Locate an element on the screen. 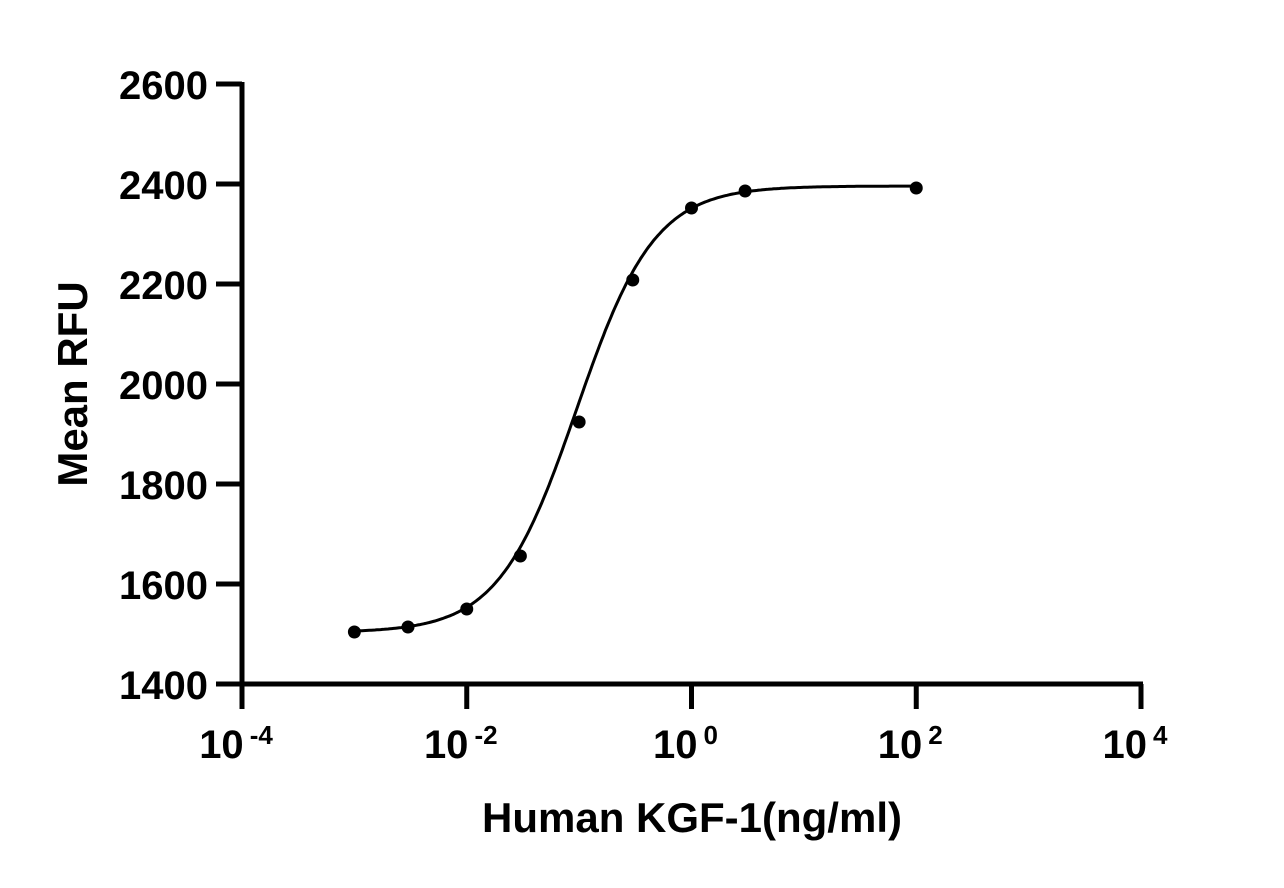 The height and width of the screenshot is (888, 1284). y-tick-label: 1800 is located at coordinates (163, 486).